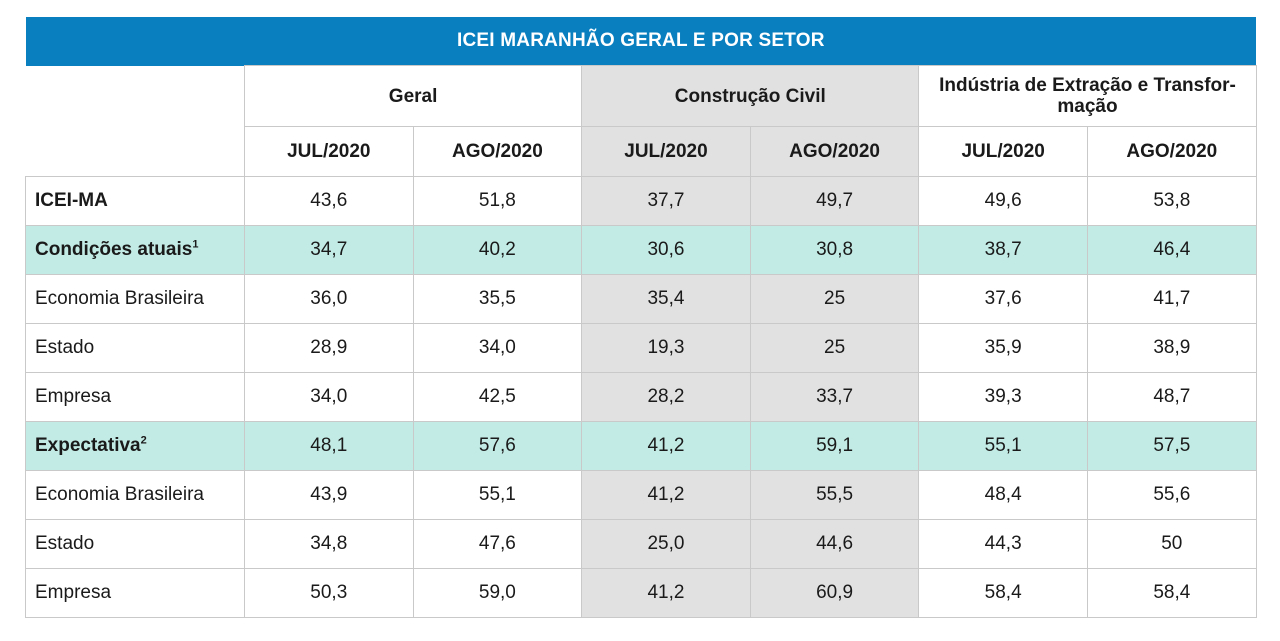  I want to click on value-cell: 30,8, so click(834, 250).